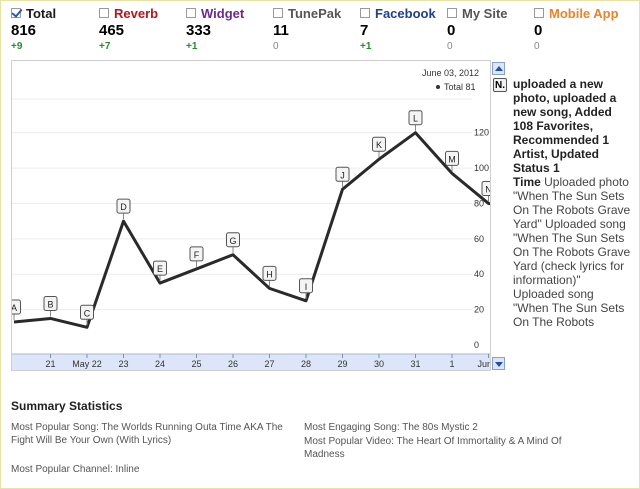 The image size is (640, 489). I want to click on marker-j: J, so click(342, 177).